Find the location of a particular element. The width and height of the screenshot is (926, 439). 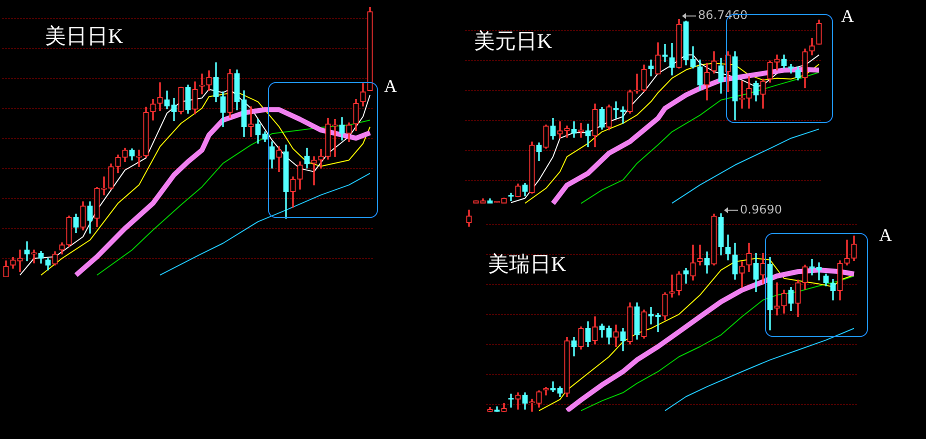

text: 美瑞日K is located at coordinates (527, 264).